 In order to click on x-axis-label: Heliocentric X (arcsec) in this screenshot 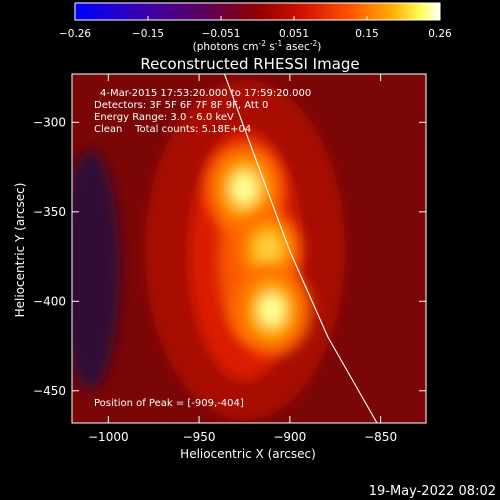, I will do `click(248, 454)`.